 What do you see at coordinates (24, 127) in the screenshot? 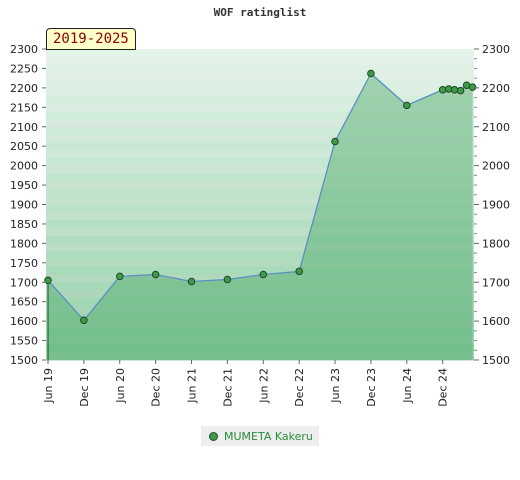
I see `y-tick-label: 2100` at bounding box center [24, 127].